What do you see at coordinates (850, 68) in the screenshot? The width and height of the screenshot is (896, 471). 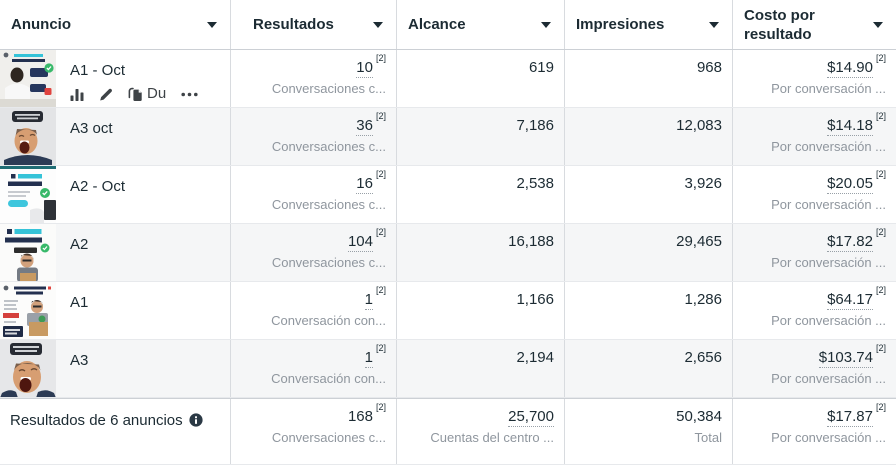 I see `cost-value: $14.90` at bounding box center [850, 68].